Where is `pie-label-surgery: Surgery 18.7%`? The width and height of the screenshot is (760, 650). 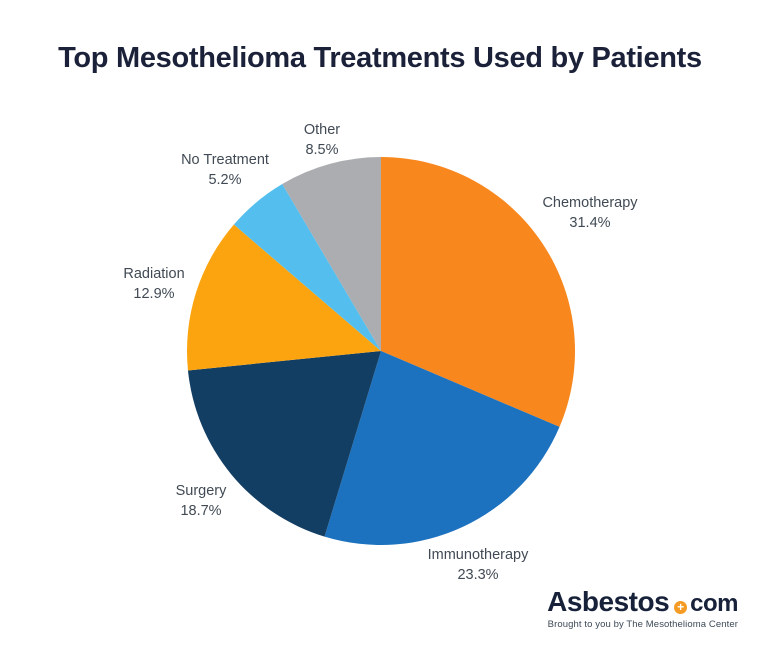 pie-label-surgery: Surgery 18.7% is located at coordinates (201, 501).